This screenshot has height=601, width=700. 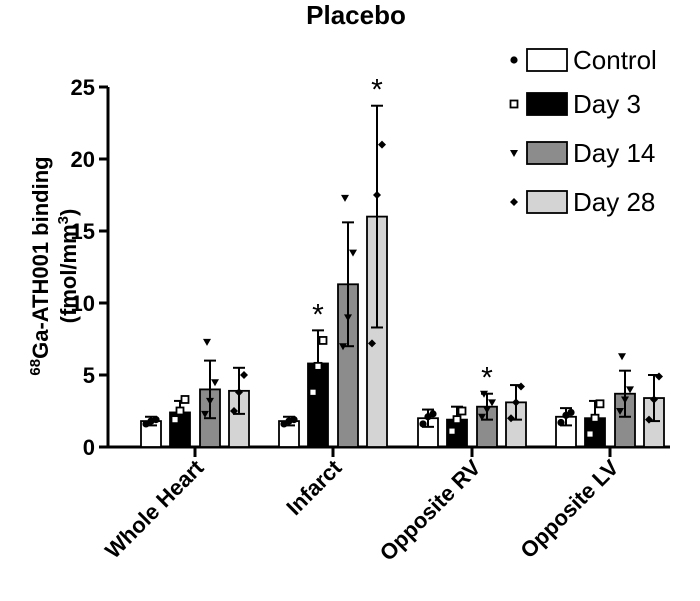 I want to click on y-tick-label: 10, so click(x=83, y=303).